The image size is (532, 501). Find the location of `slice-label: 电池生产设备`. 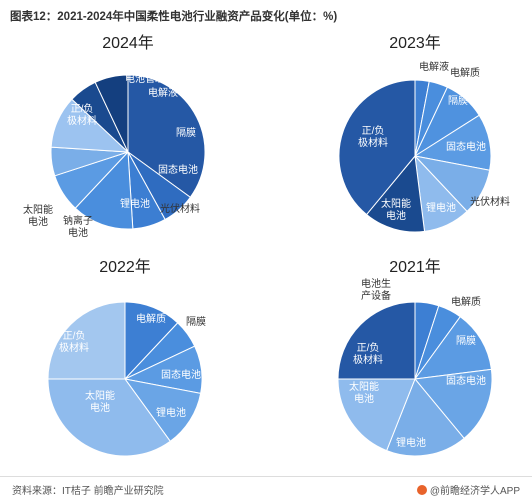

slice-label: 电池生产设备 is located at coordinates (376, 289).